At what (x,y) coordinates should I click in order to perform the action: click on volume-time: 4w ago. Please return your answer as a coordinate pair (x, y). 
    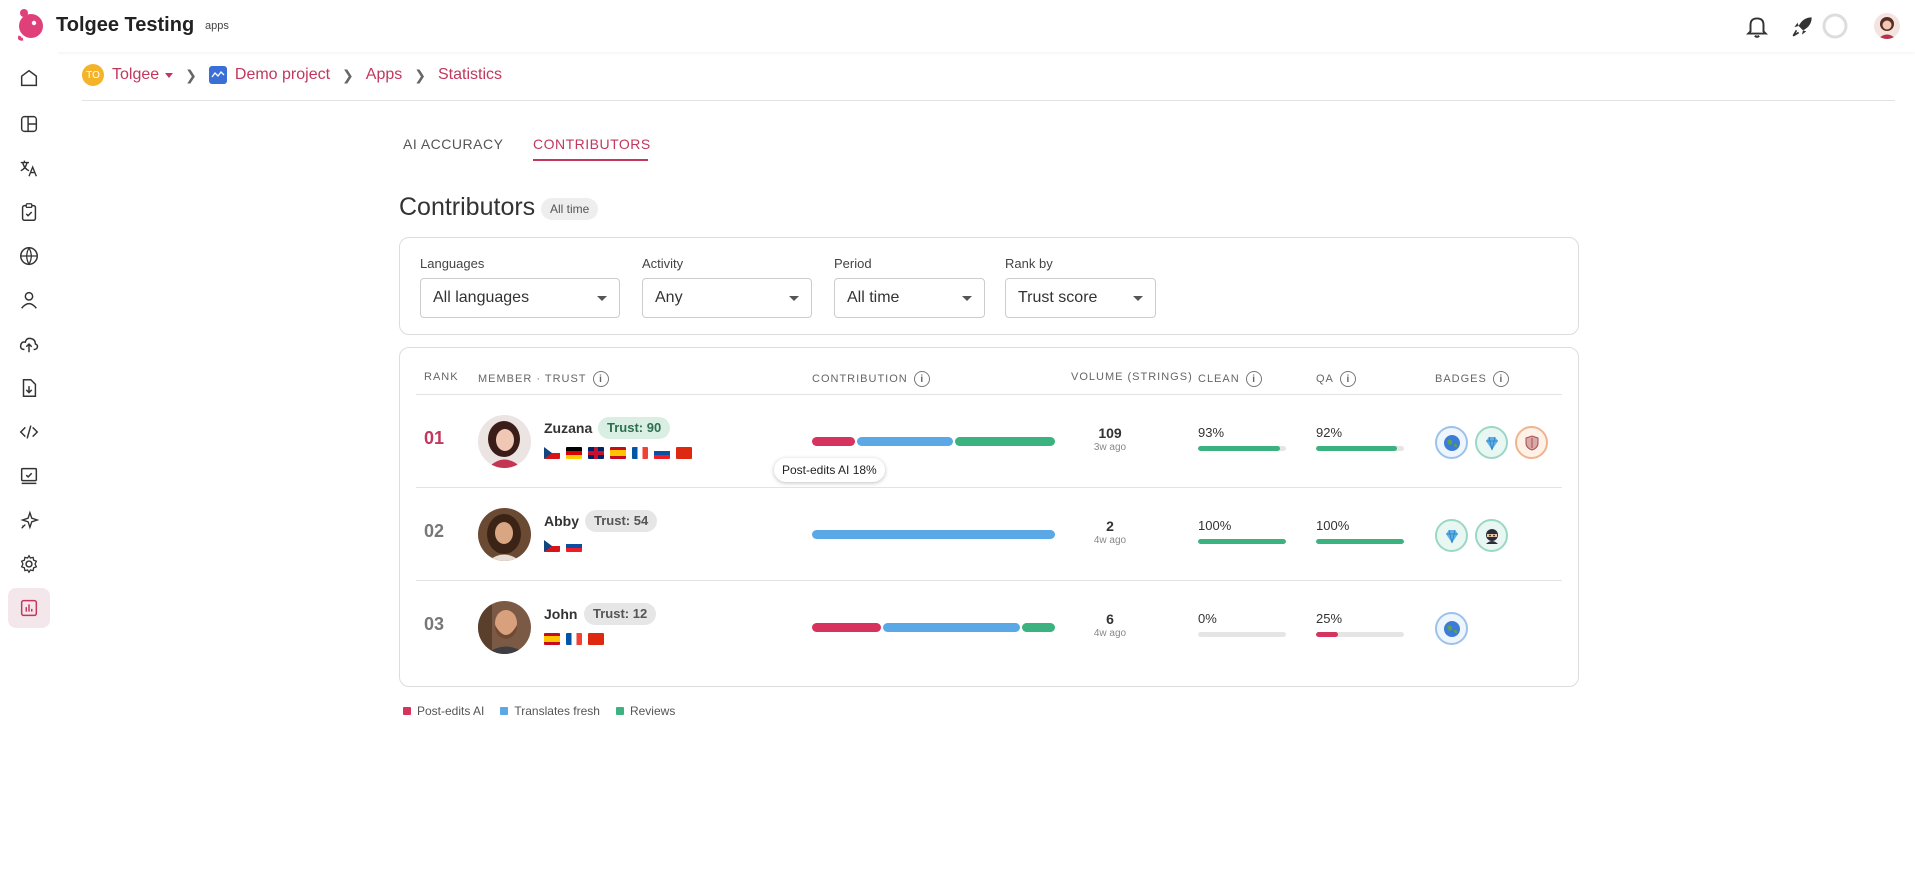
    Looking at the image, I should click on (1110, 633).